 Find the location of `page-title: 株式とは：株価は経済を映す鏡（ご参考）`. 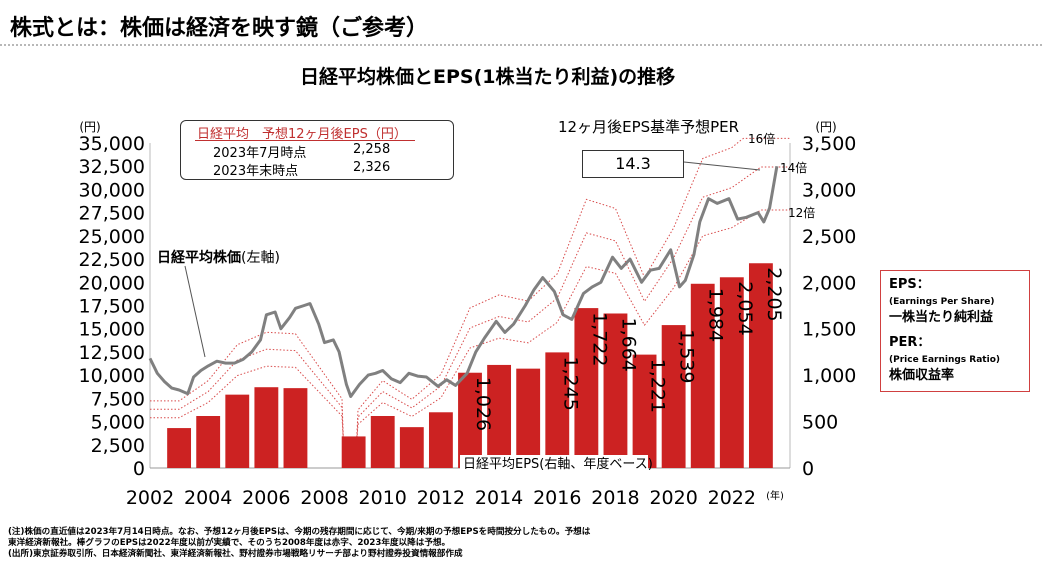

page-title: 株式とは：株価は経済を映す鏡（ご参考） is located at coordinates (219, 28).